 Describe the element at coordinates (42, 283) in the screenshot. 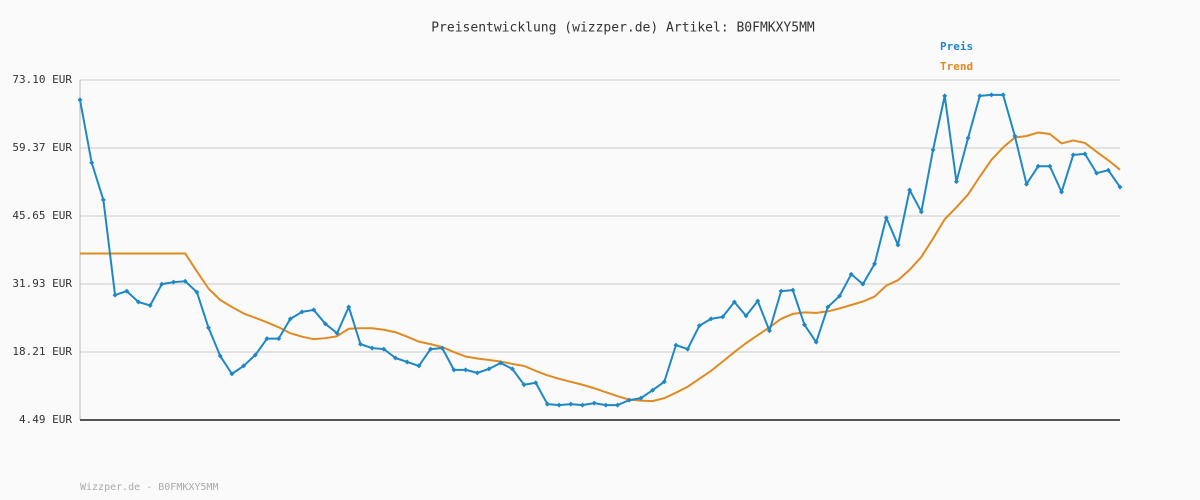

I see `y-tick-label: 31.93 EUR` at that location.